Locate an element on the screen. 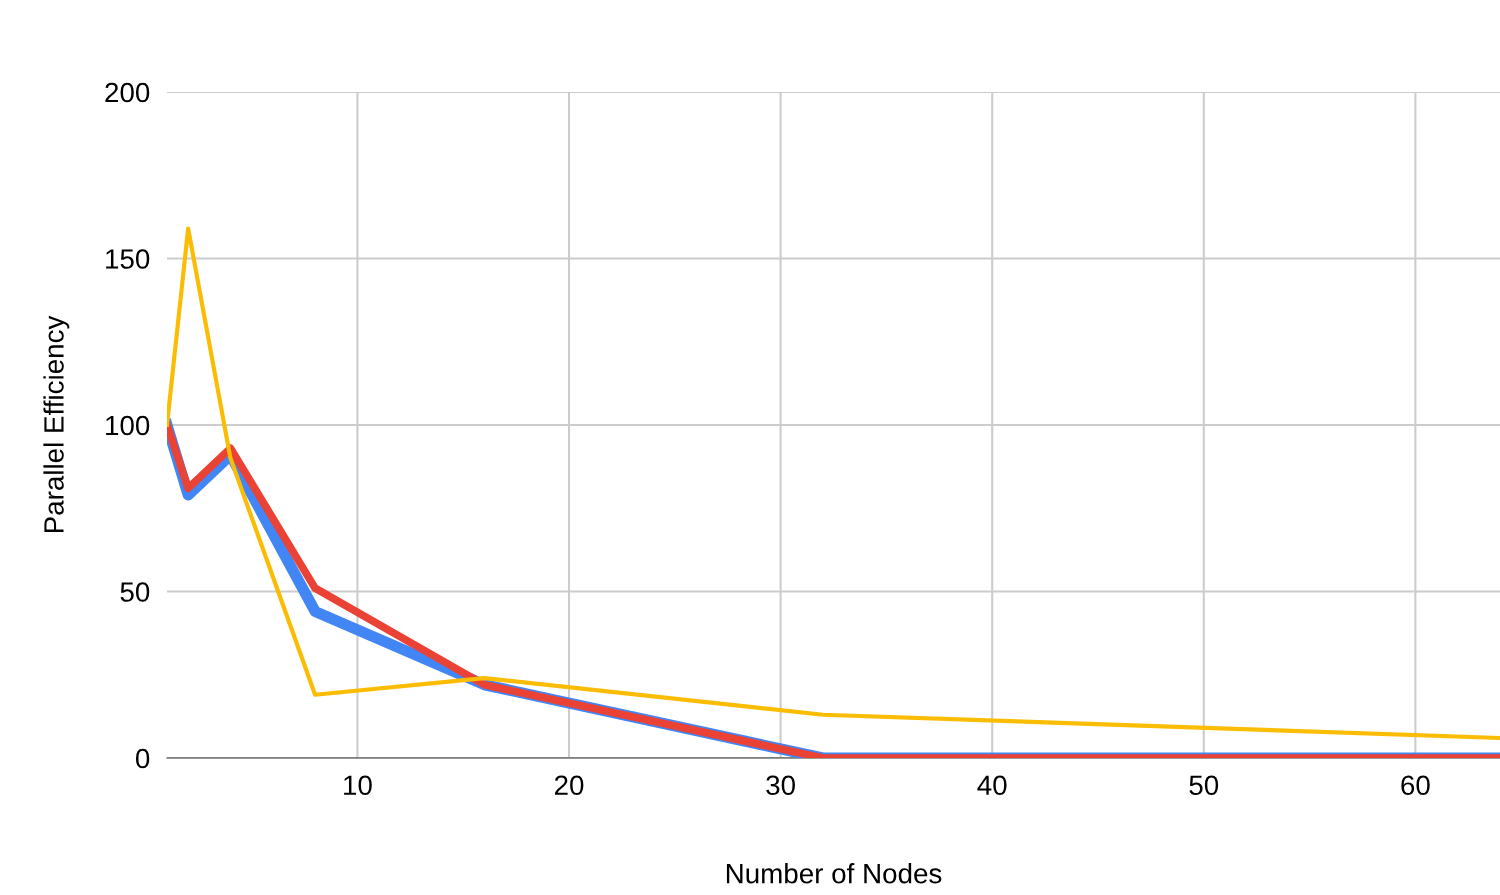 Image resolution: width=1500 pixels, height=895 pixels. x-tick-label: 60 is located at coordinates (1415, 785).